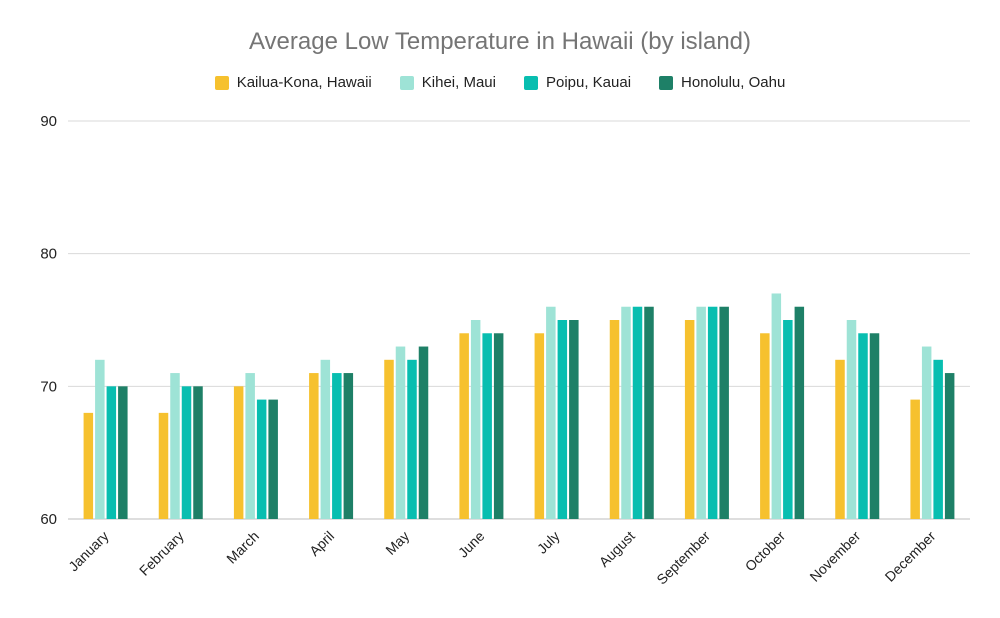 This screenshot has height=618, width=1000. Describe the element at coordinates (458, 82) in the screenshot. I see `legend-label-kihei: Kihei, Maui` at that location.